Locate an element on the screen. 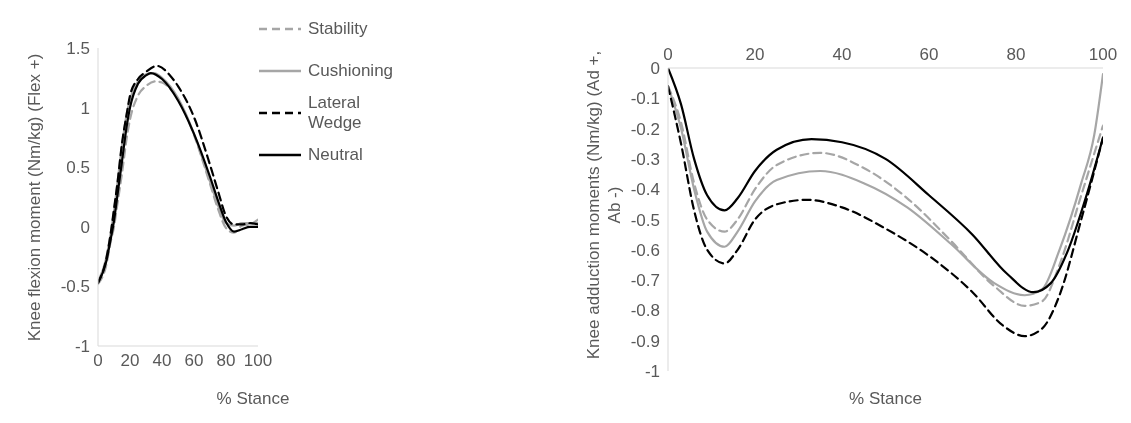 Image resolution: width=1131 pixels, height=423 pixels. y-tick-label: -0.3 is located at coordinates (645, 159).